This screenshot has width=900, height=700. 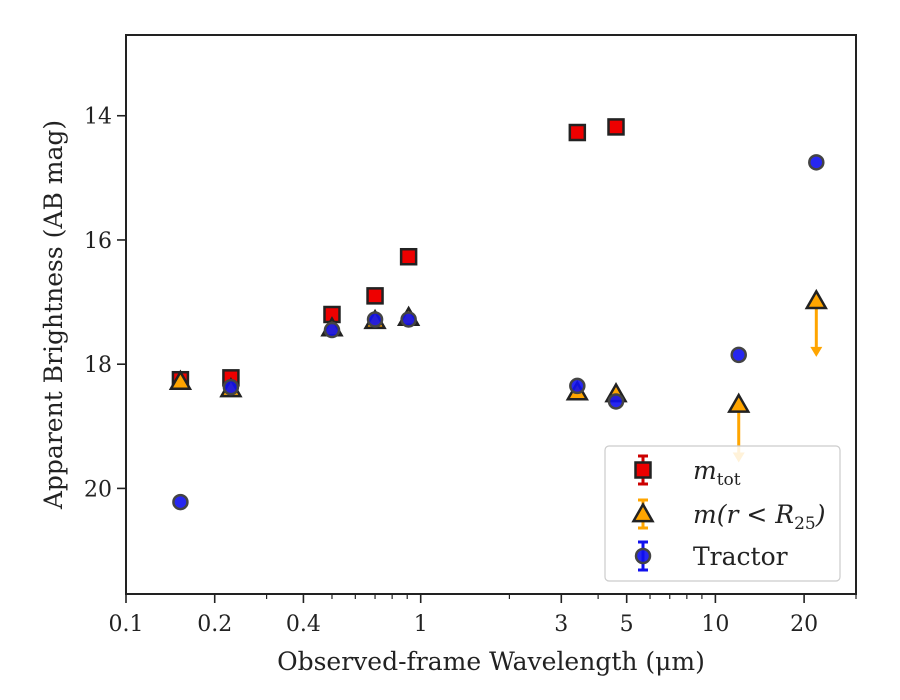 I want to click on legend-entry: m(r < R25), so click(x=728, y=516).